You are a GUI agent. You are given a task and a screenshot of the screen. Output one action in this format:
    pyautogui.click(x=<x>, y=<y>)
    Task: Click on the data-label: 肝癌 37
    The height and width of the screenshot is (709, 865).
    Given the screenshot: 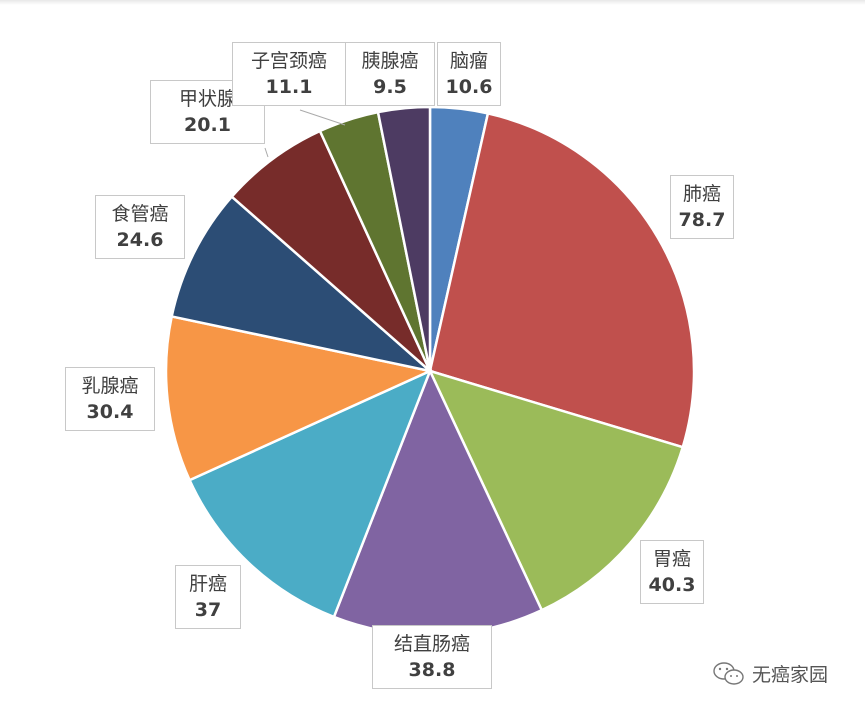 What is the action you would take?
    pyautogui.click(x=208, y=597)
    